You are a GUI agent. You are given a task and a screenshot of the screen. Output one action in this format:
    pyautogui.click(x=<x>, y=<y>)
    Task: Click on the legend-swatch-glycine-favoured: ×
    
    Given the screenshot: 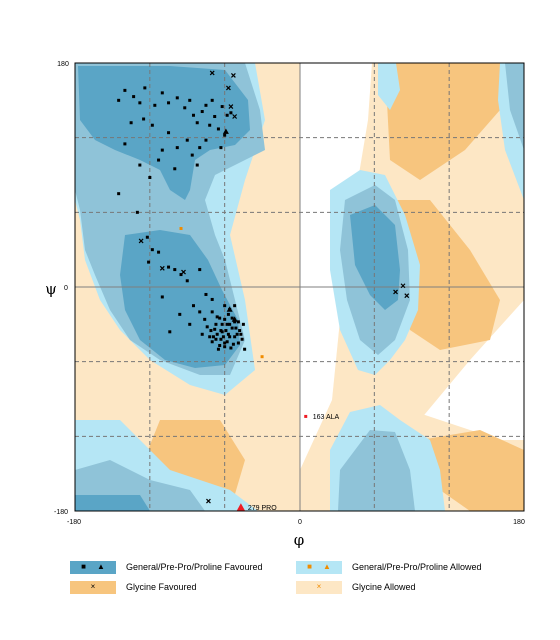 What is the action you would take?
    pyautogui.click(x=93, y=587)
    